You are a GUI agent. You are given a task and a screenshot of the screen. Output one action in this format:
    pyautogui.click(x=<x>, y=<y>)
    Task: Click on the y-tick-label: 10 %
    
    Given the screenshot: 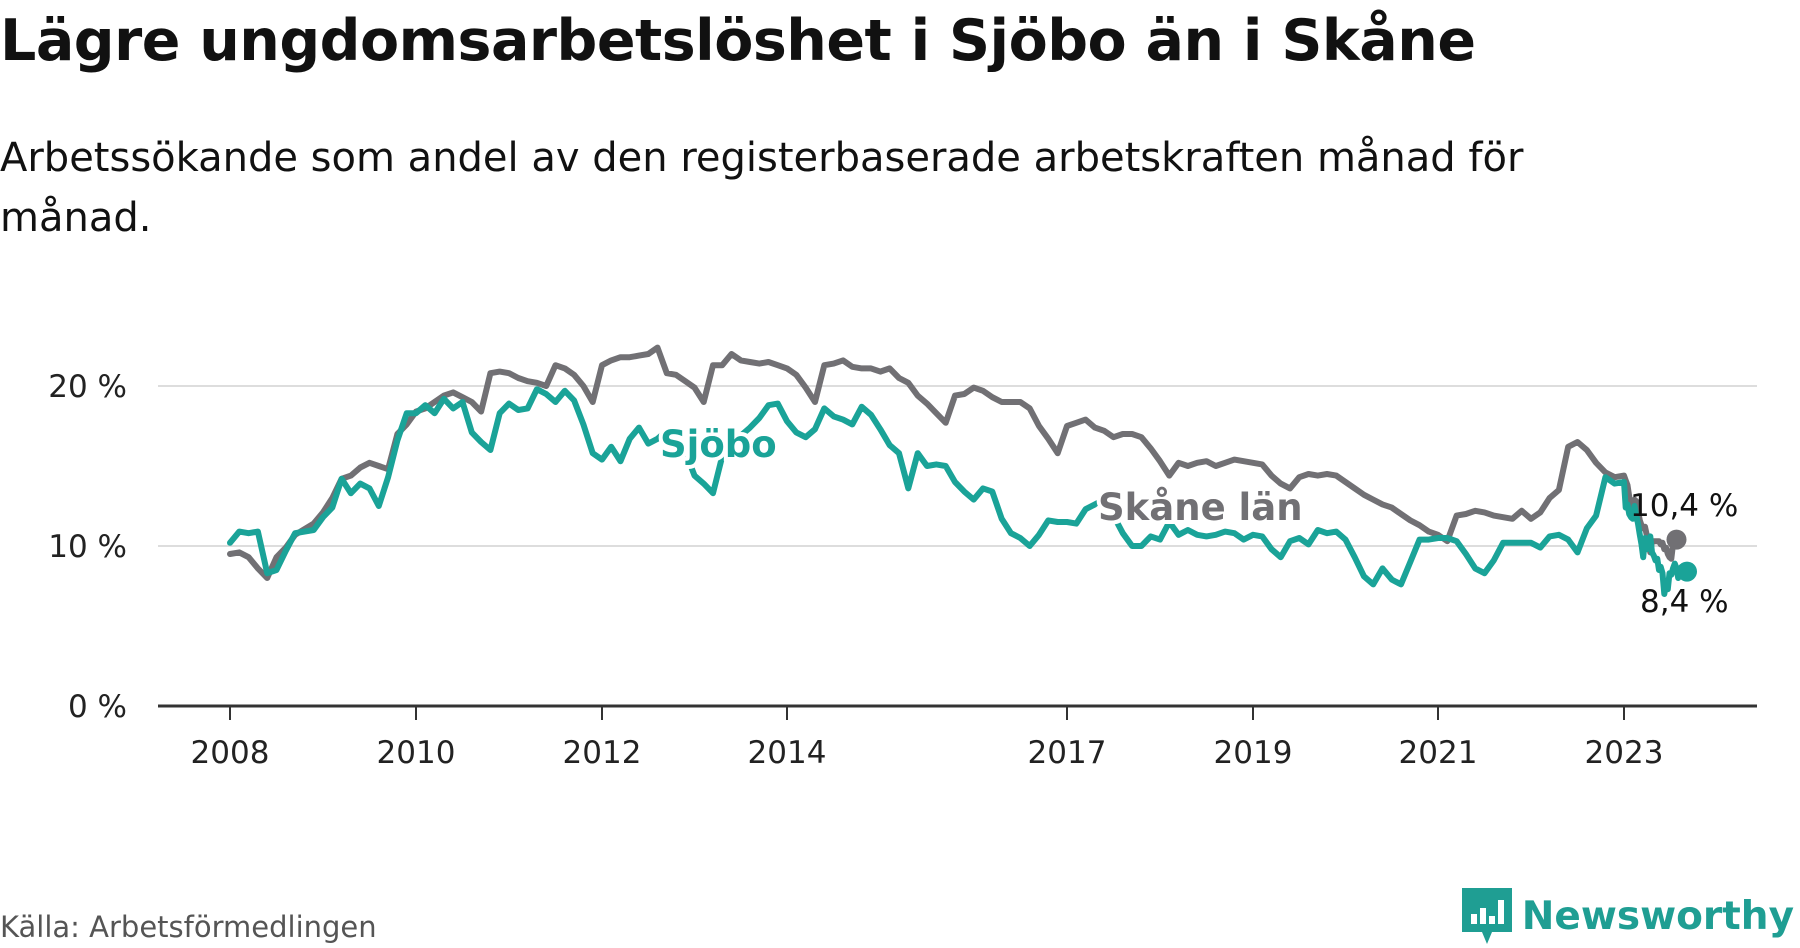 What is the action you would take?
    pyautogui.click(x=87, y=547)
    